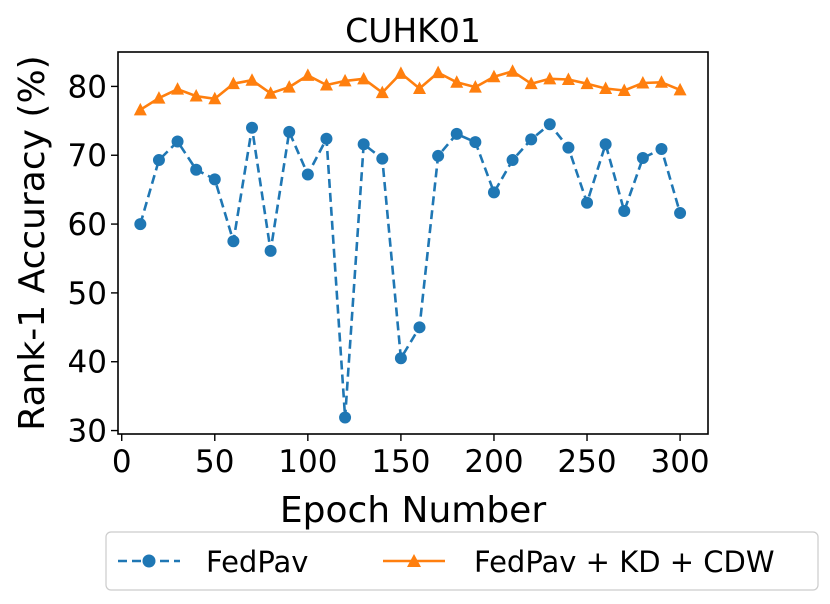 The width and height of the screenshot is (830, 604). Describe the element at coordinates (87, 156) in the screenshot. I see `y-tick-label: 70` at that location.